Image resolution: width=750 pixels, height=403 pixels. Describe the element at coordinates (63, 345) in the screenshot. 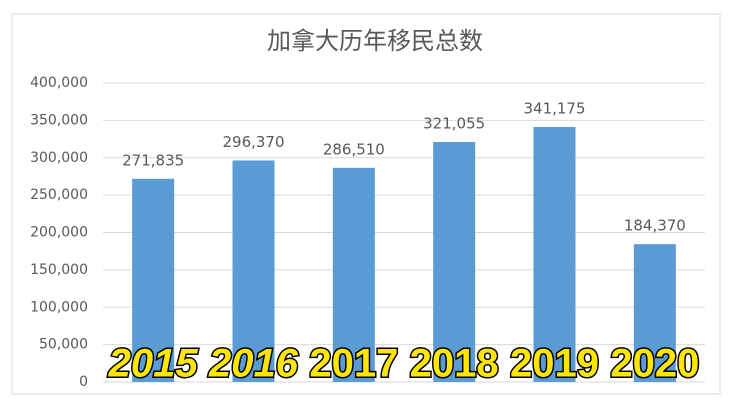

I see `y-tick-label: 50,000` at that location.